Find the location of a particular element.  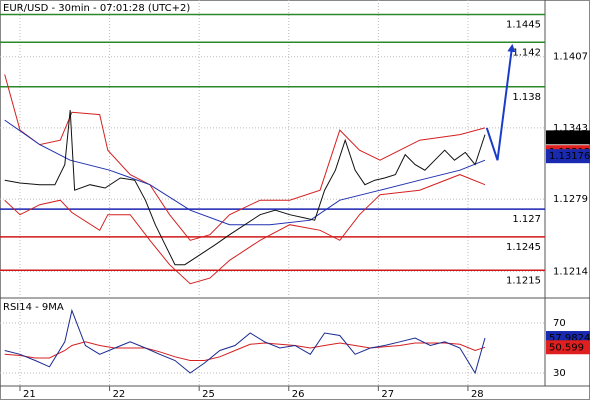

level-label: 1.127 is located at coordinates (526, 219).